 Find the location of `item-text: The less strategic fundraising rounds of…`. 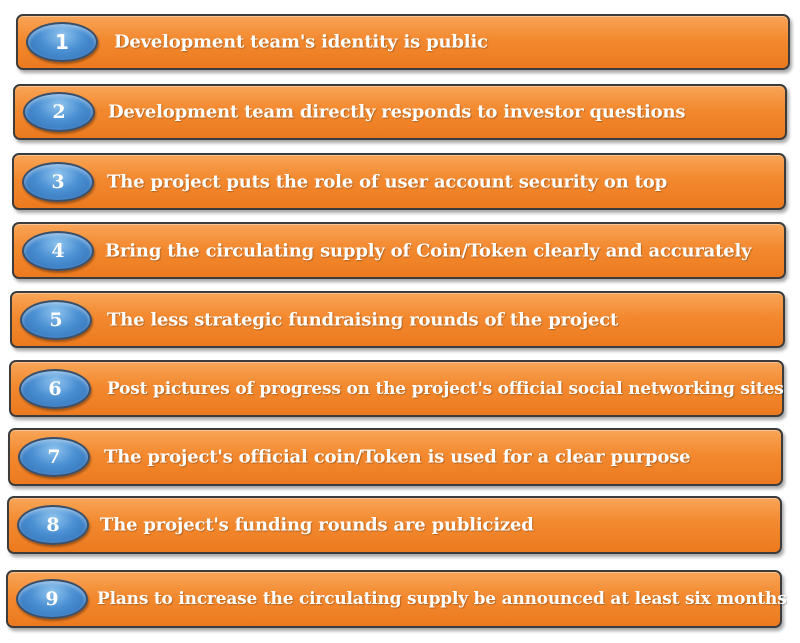

item-text: The less strategic fundraising rounds of… is located at coordinates (363, 319).